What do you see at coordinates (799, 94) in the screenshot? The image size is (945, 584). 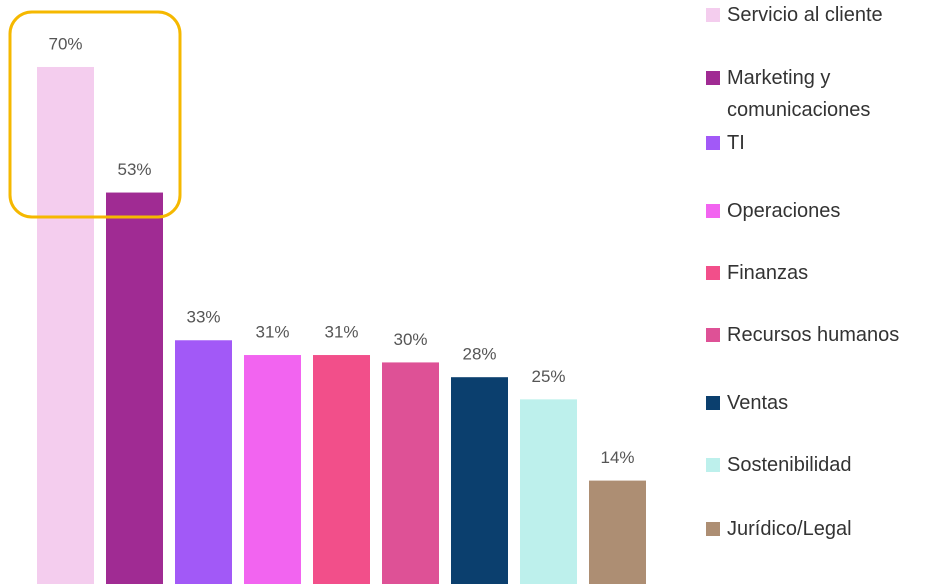 I see `legend-label: Marketing y comunicaciones` at bounding box center [799, 94].